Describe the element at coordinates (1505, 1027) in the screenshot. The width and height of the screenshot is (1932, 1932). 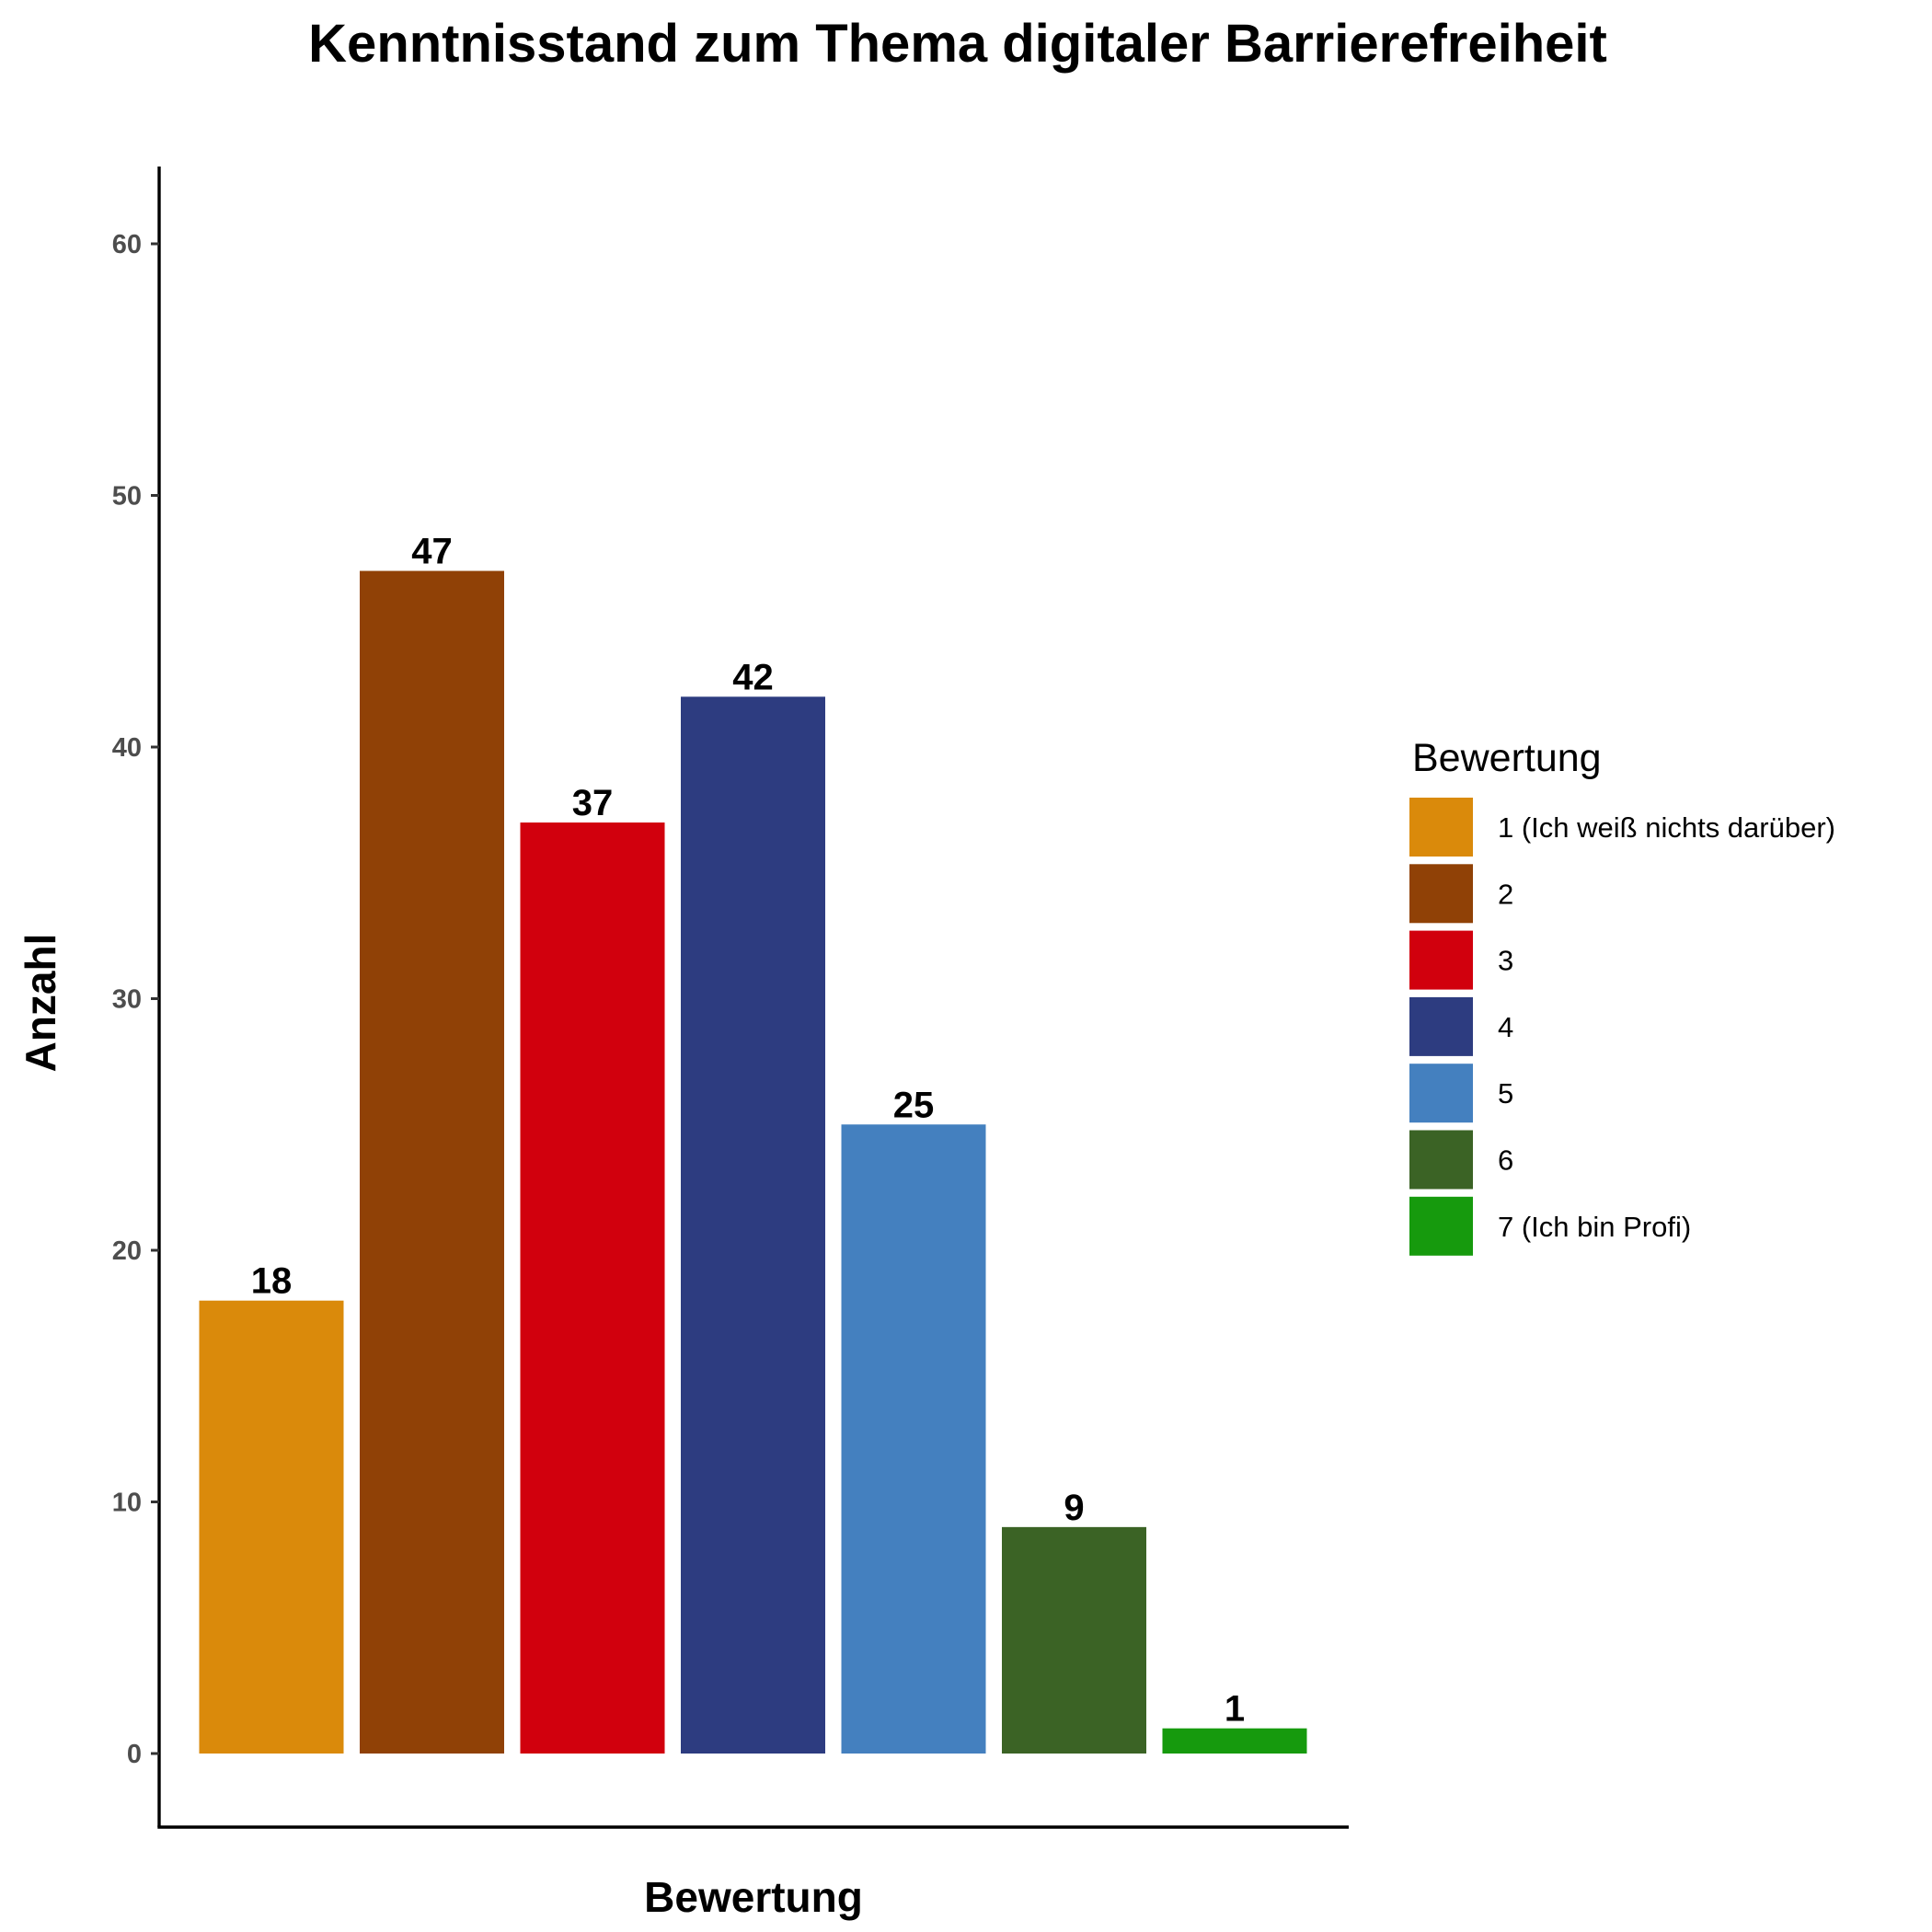
I see `legend-label: 4` at that location.